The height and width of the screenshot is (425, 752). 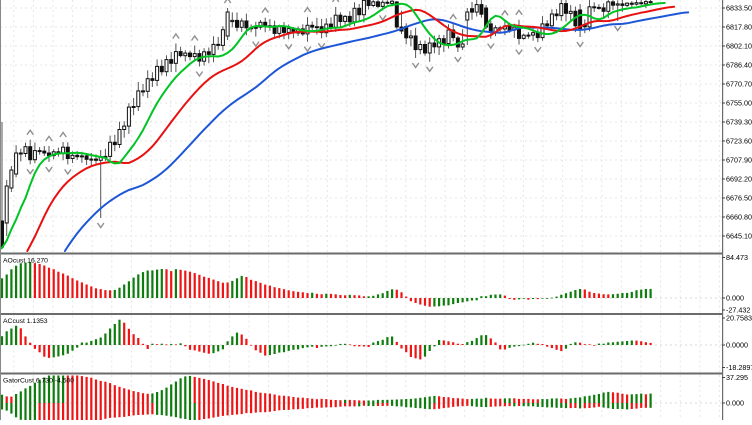 I want to click on svg-text: 6755.00, so click(x=739, y=103).